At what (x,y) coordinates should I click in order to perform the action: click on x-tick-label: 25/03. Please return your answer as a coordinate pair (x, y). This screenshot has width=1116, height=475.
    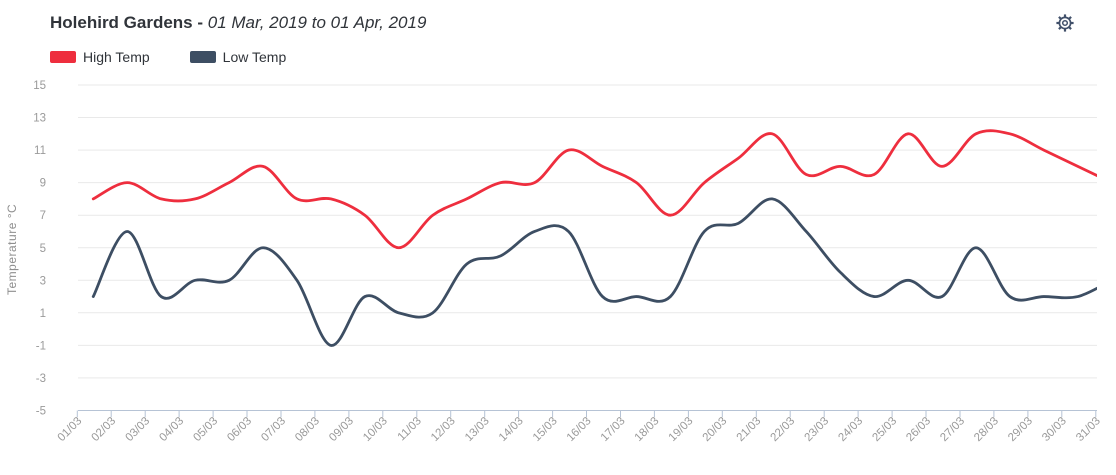
    Looking at the image, I should click on (884, 429).